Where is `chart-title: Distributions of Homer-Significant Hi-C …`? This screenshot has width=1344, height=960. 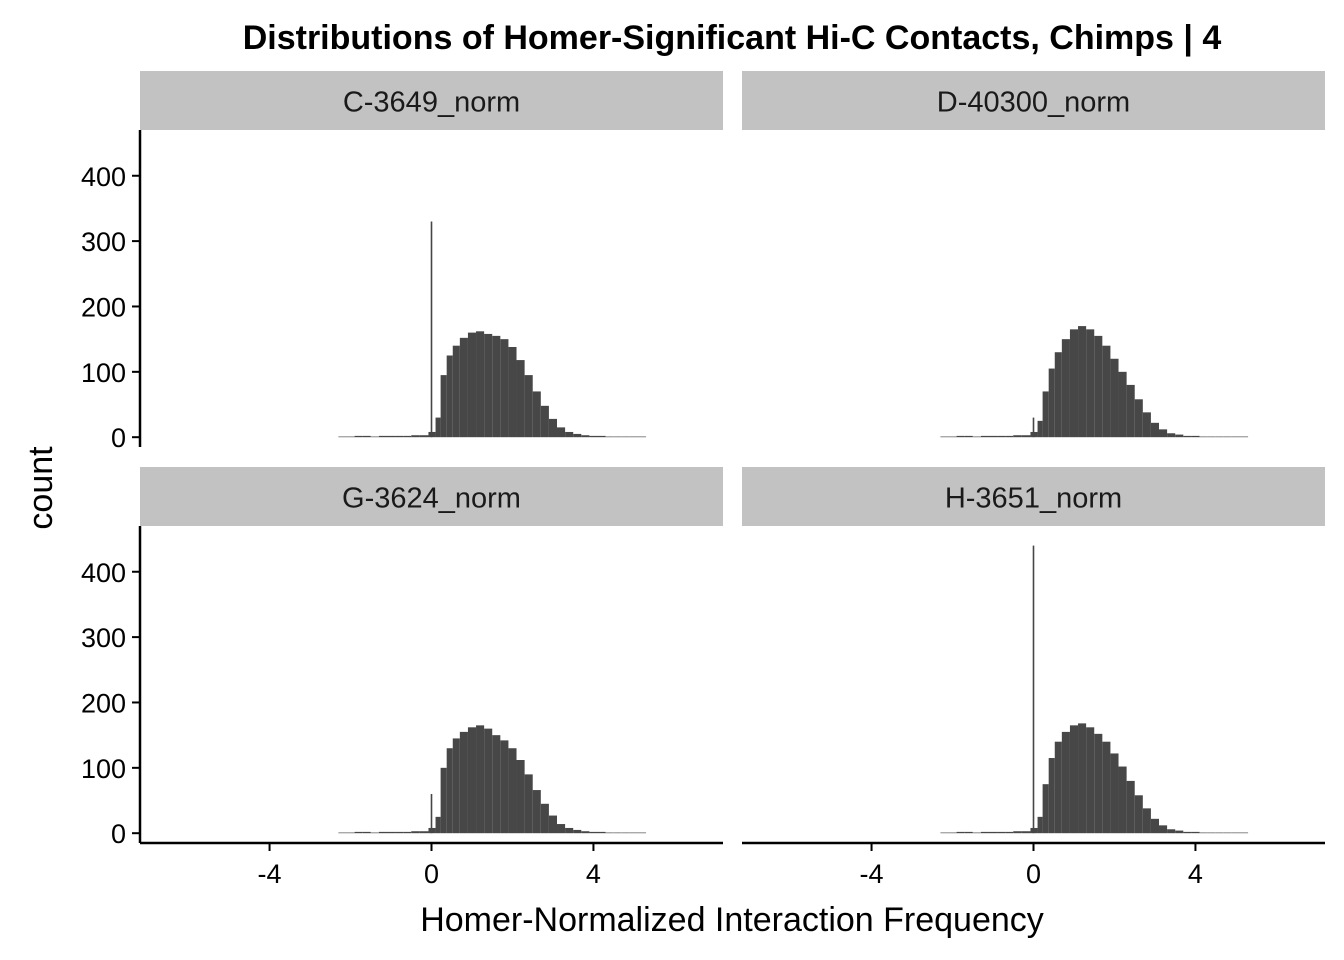 chart-title: Distributions of Homer-Significant Hi-C … is located at coordinates (732, 38).